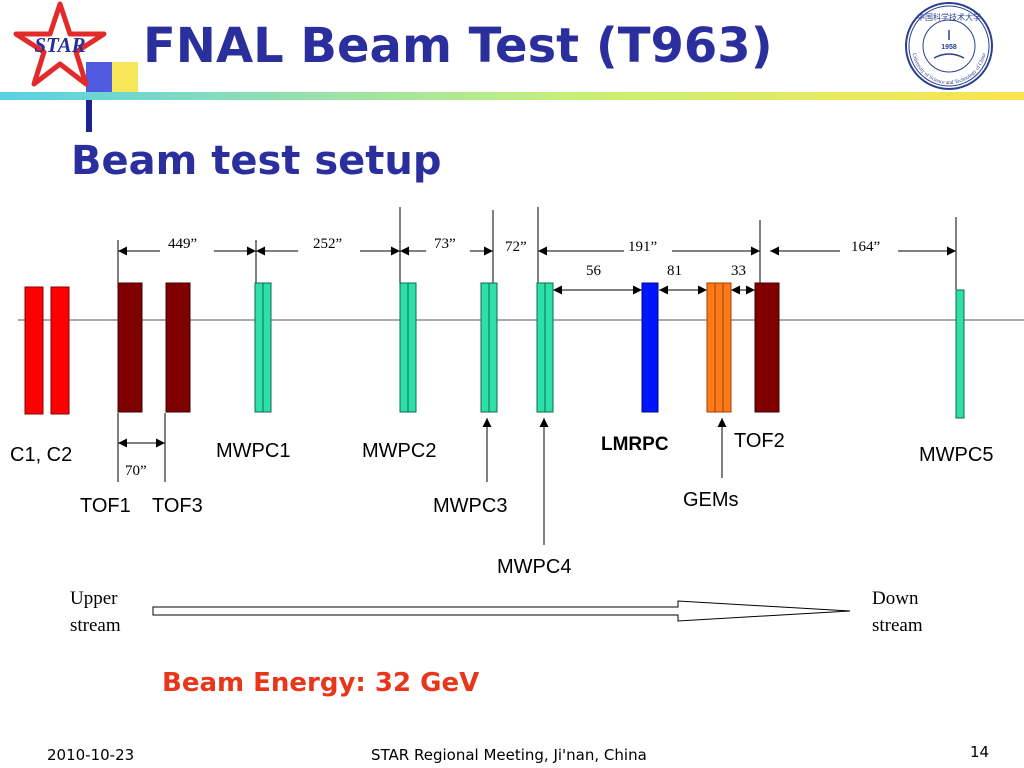 The height and width of the screenshot is (768, 1024). What do you see at coordinates (767, 347) in the screenshot?
I see `detector-tof2` at bounding box center [767, 347].